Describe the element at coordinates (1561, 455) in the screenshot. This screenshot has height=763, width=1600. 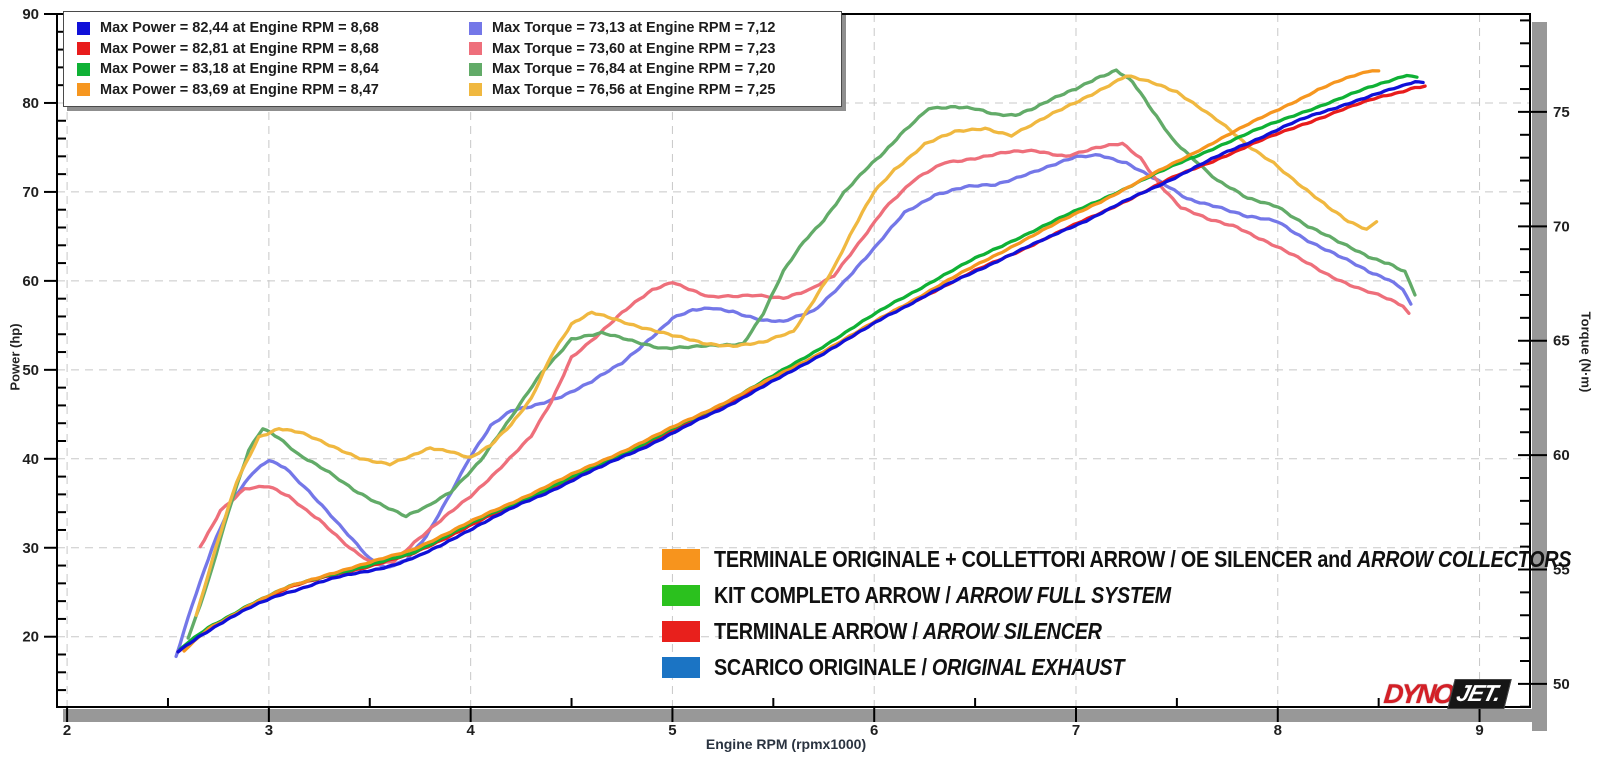
I see `torque-tick-label: 60` at that location.